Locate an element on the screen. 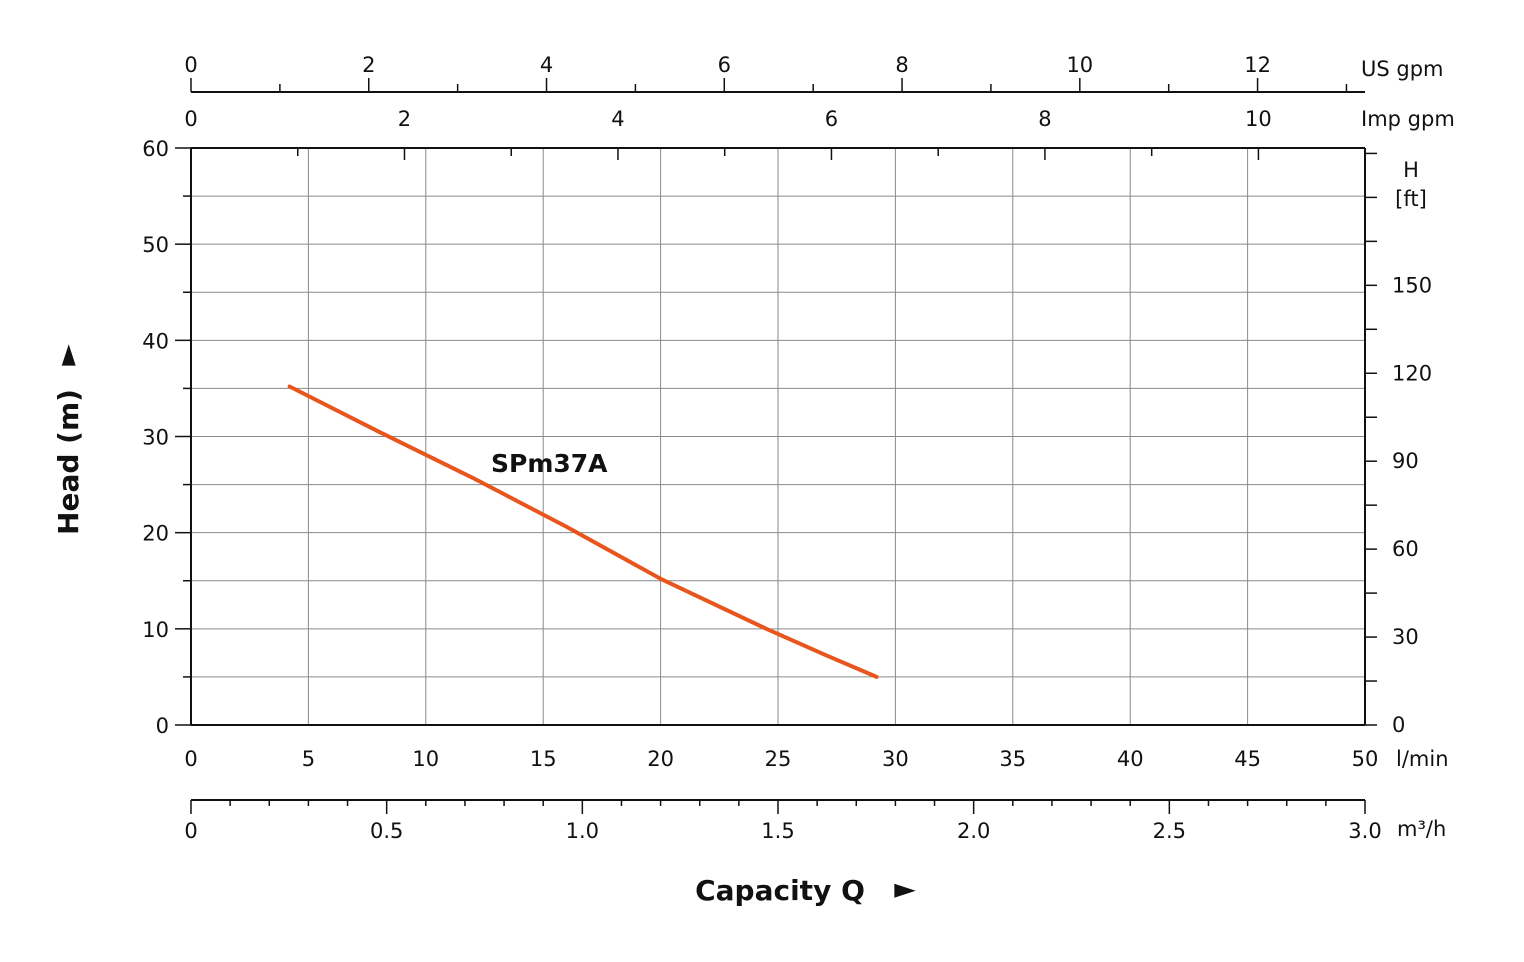  y-tick-label: 20 is located at coordinates (155, 534).